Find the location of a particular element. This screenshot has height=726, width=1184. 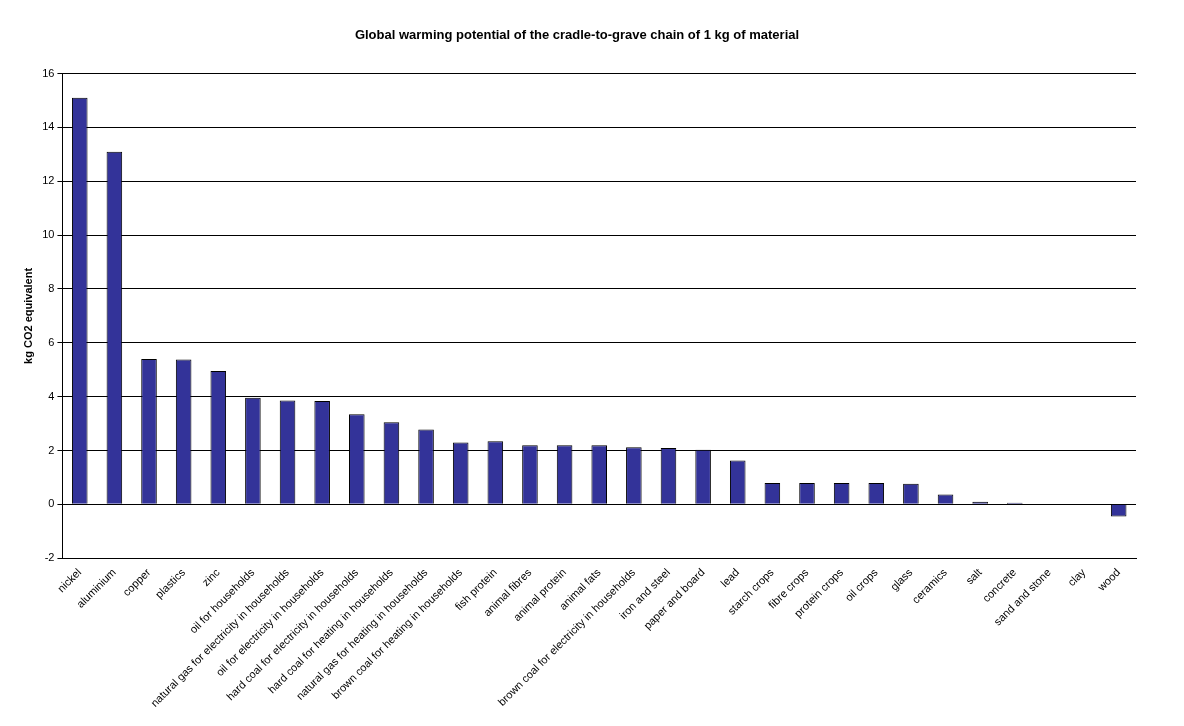

x-tick-label: salt is located at coordinates (973, 576).